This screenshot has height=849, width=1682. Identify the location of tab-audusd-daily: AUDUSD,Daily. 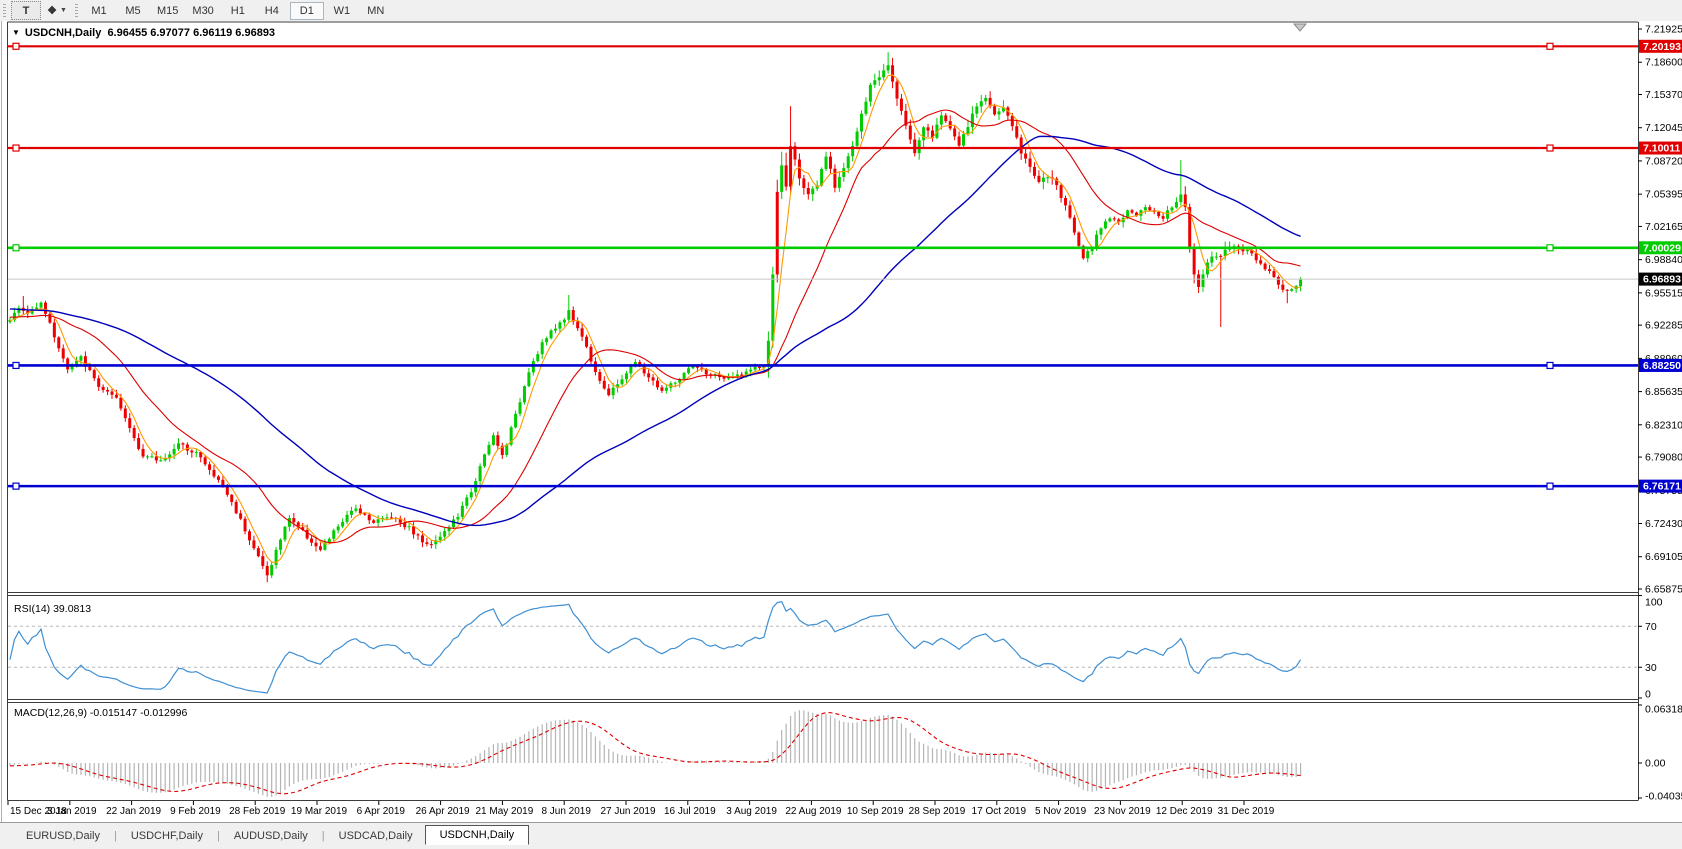
(270, 836).